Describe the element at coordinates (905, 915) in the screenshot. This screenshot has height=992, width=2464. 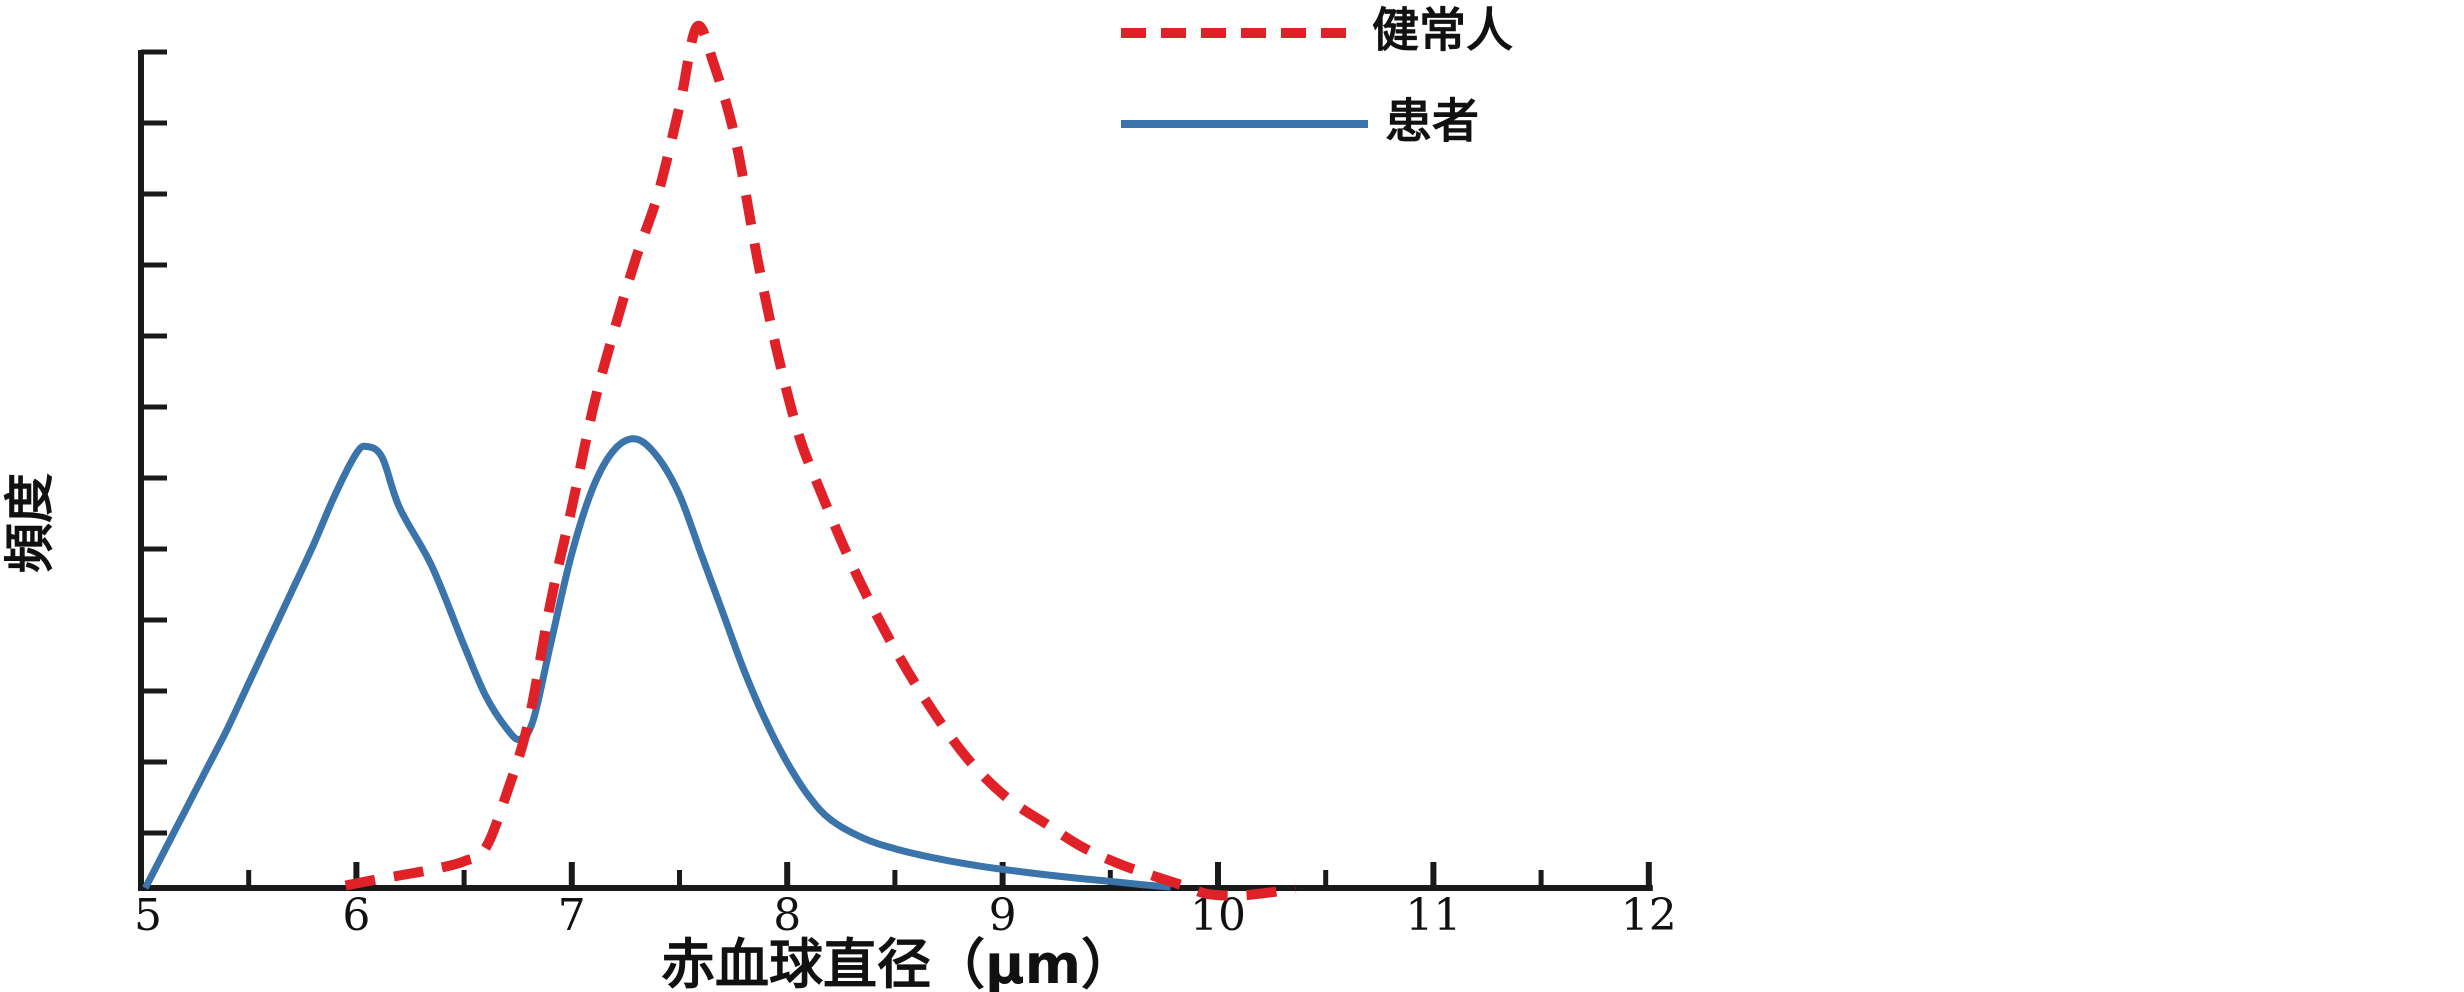
I see `x-tick-labels: 5 6 7 8 9 10 11 12` at that location.